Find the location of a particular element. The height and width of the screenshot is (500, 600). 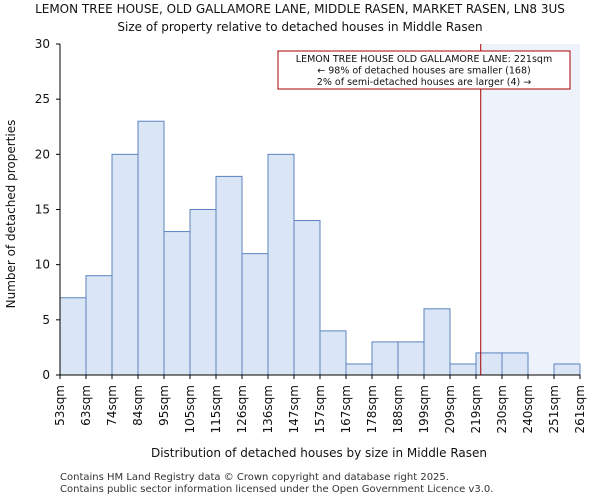

x-tick-label: 157sqm is located at coordinates (320, 409).